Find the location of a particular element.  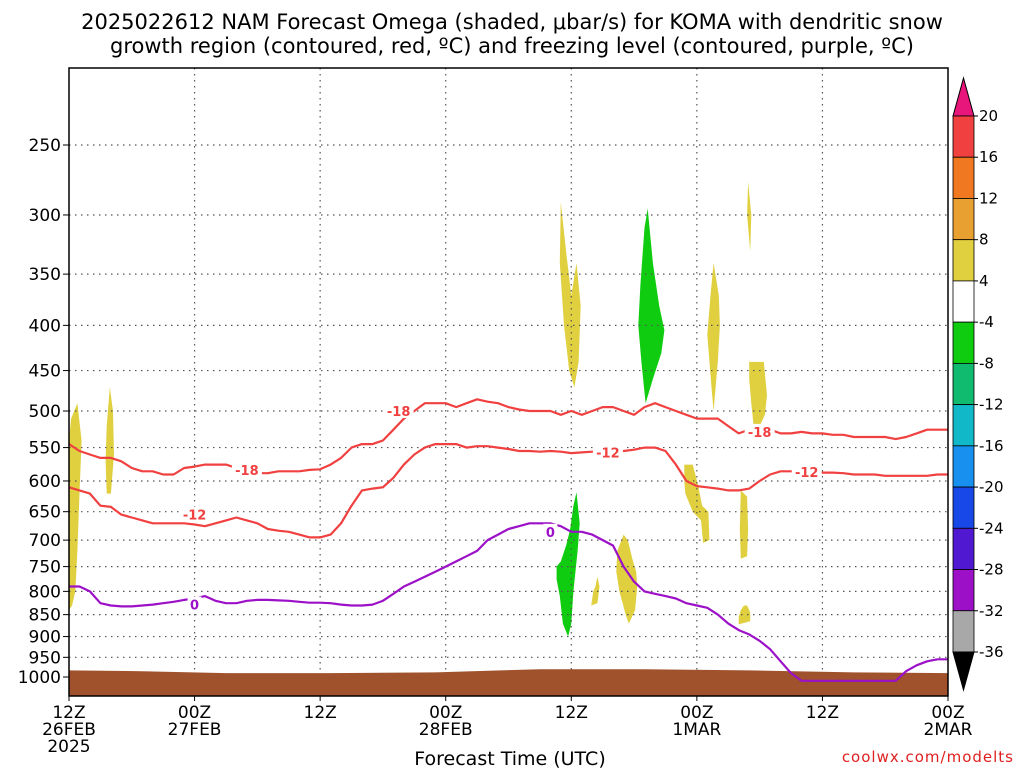

surface-terrain is located at coordinates (508, 682).